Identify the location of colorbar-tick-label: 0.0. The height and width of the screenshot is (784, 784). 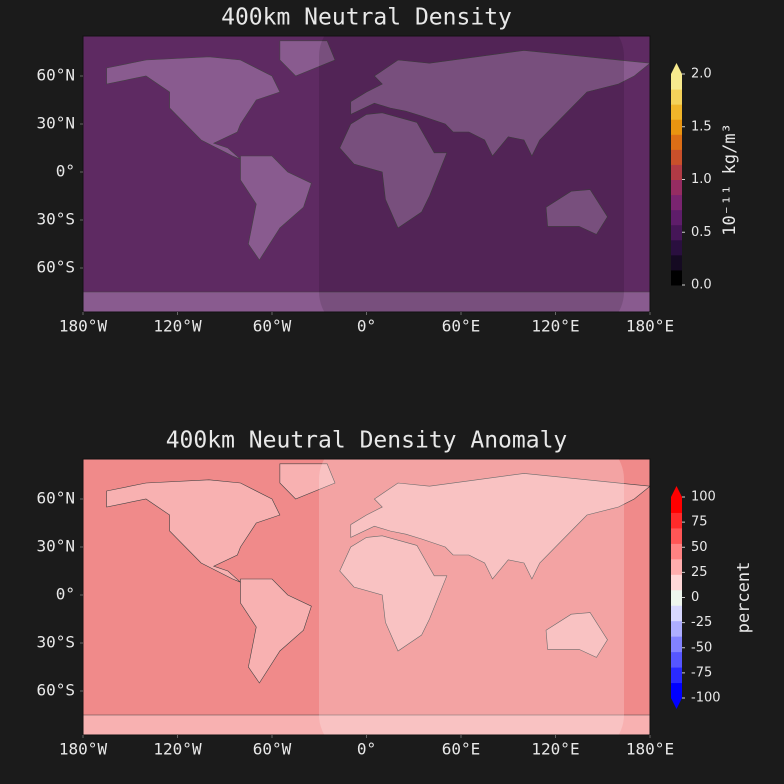
(701, 285).